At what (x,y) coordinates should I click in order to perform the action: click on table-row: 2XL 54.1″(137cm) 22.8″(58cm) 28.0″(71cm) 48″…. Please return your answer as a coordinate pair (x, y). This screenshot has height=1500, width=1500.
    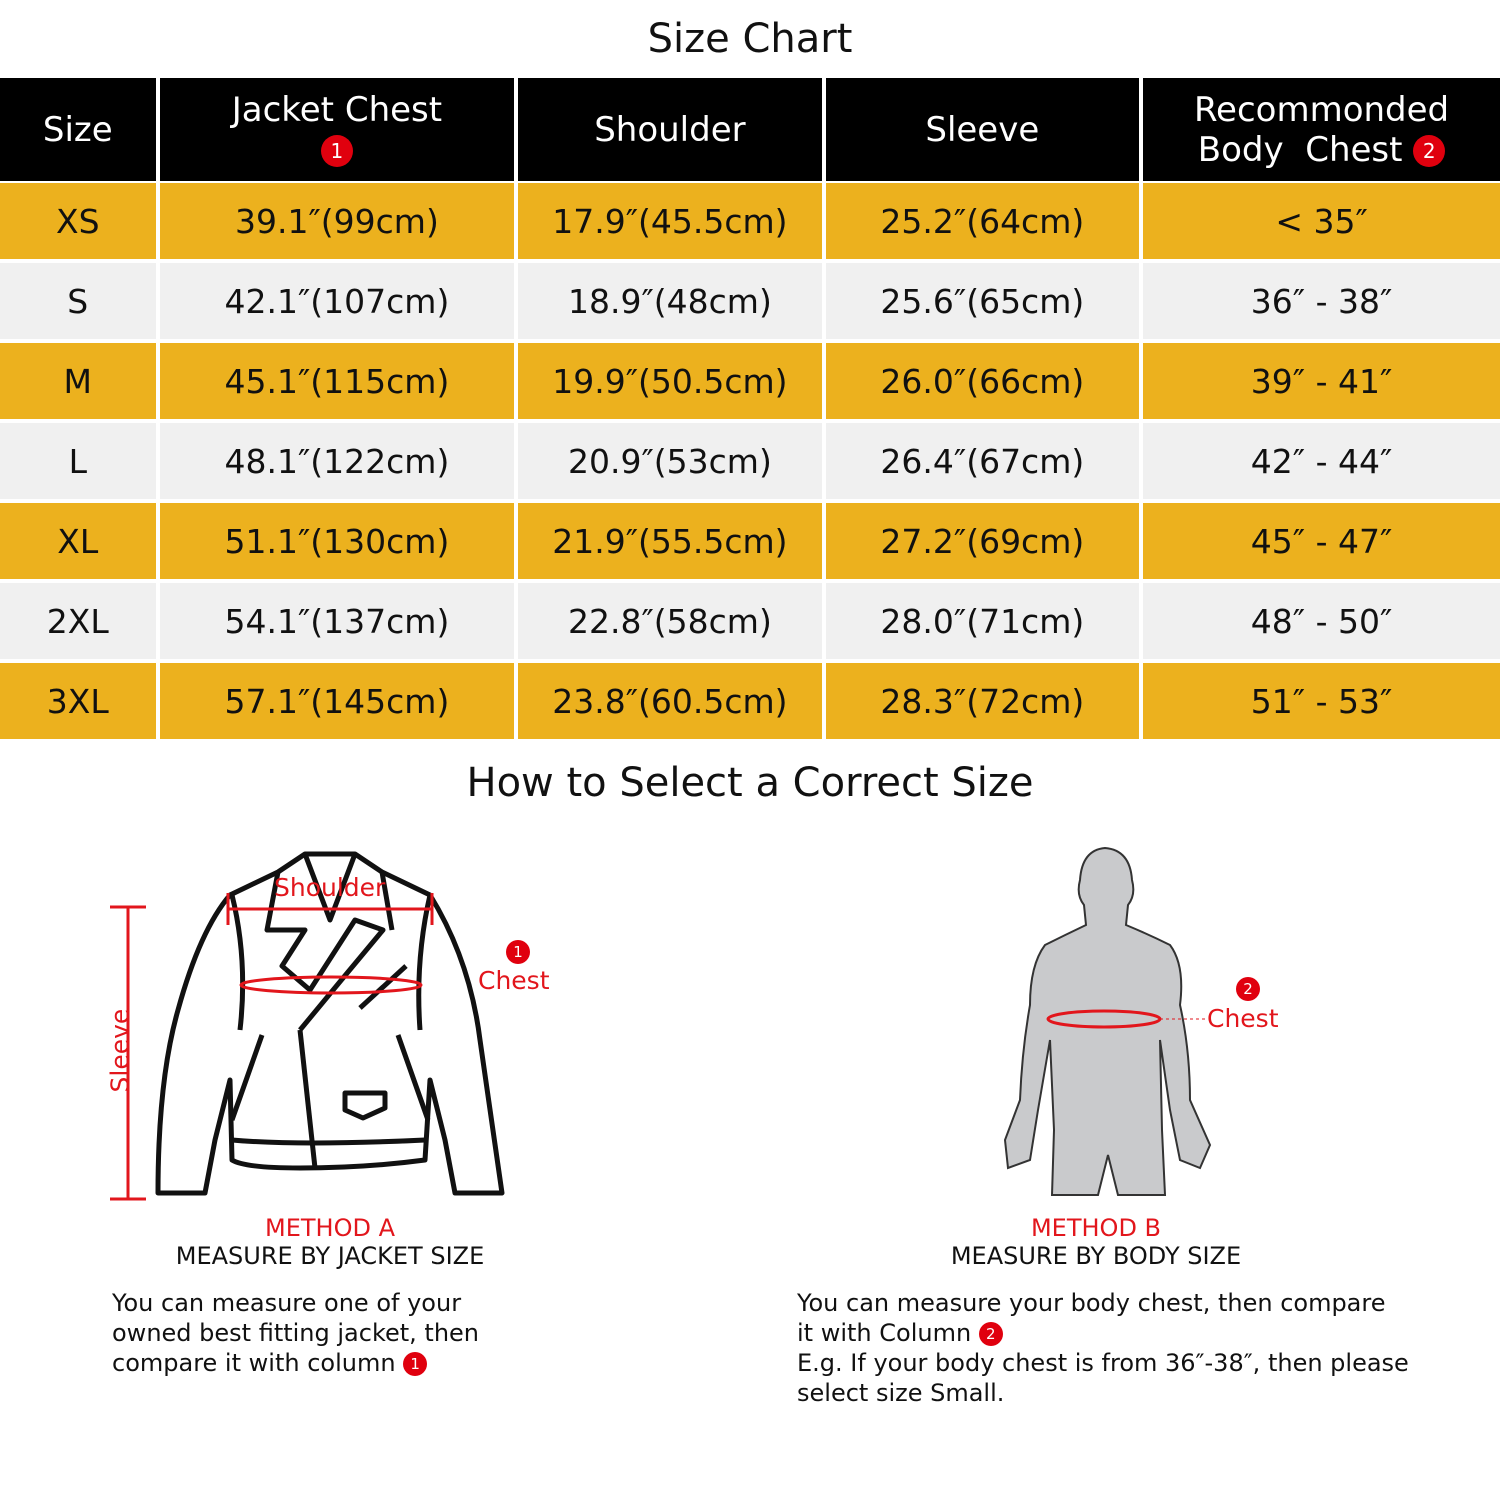
    Looking at the image, I should click on (750, 621).